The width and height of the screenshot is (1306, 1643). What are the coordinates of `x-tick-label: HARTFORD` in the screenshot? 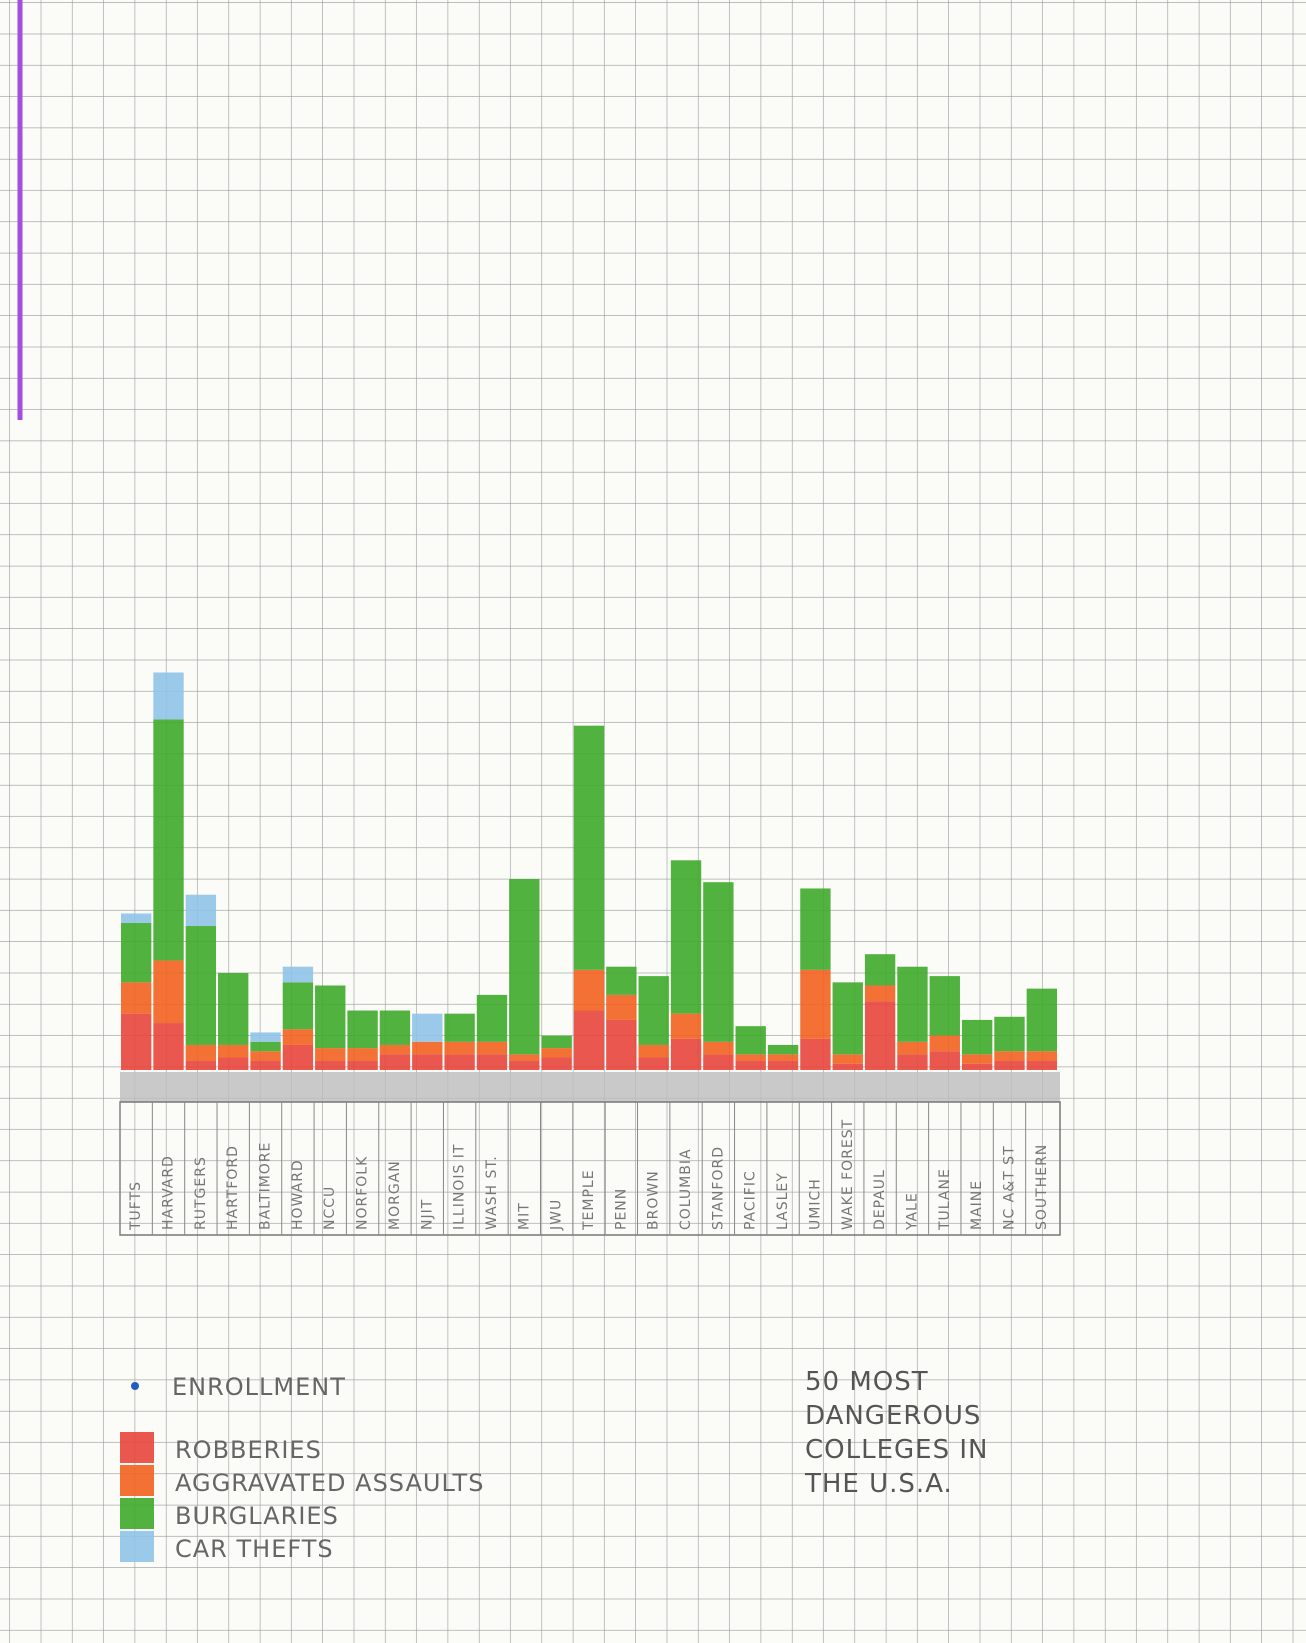 It's located at (233, 1187).